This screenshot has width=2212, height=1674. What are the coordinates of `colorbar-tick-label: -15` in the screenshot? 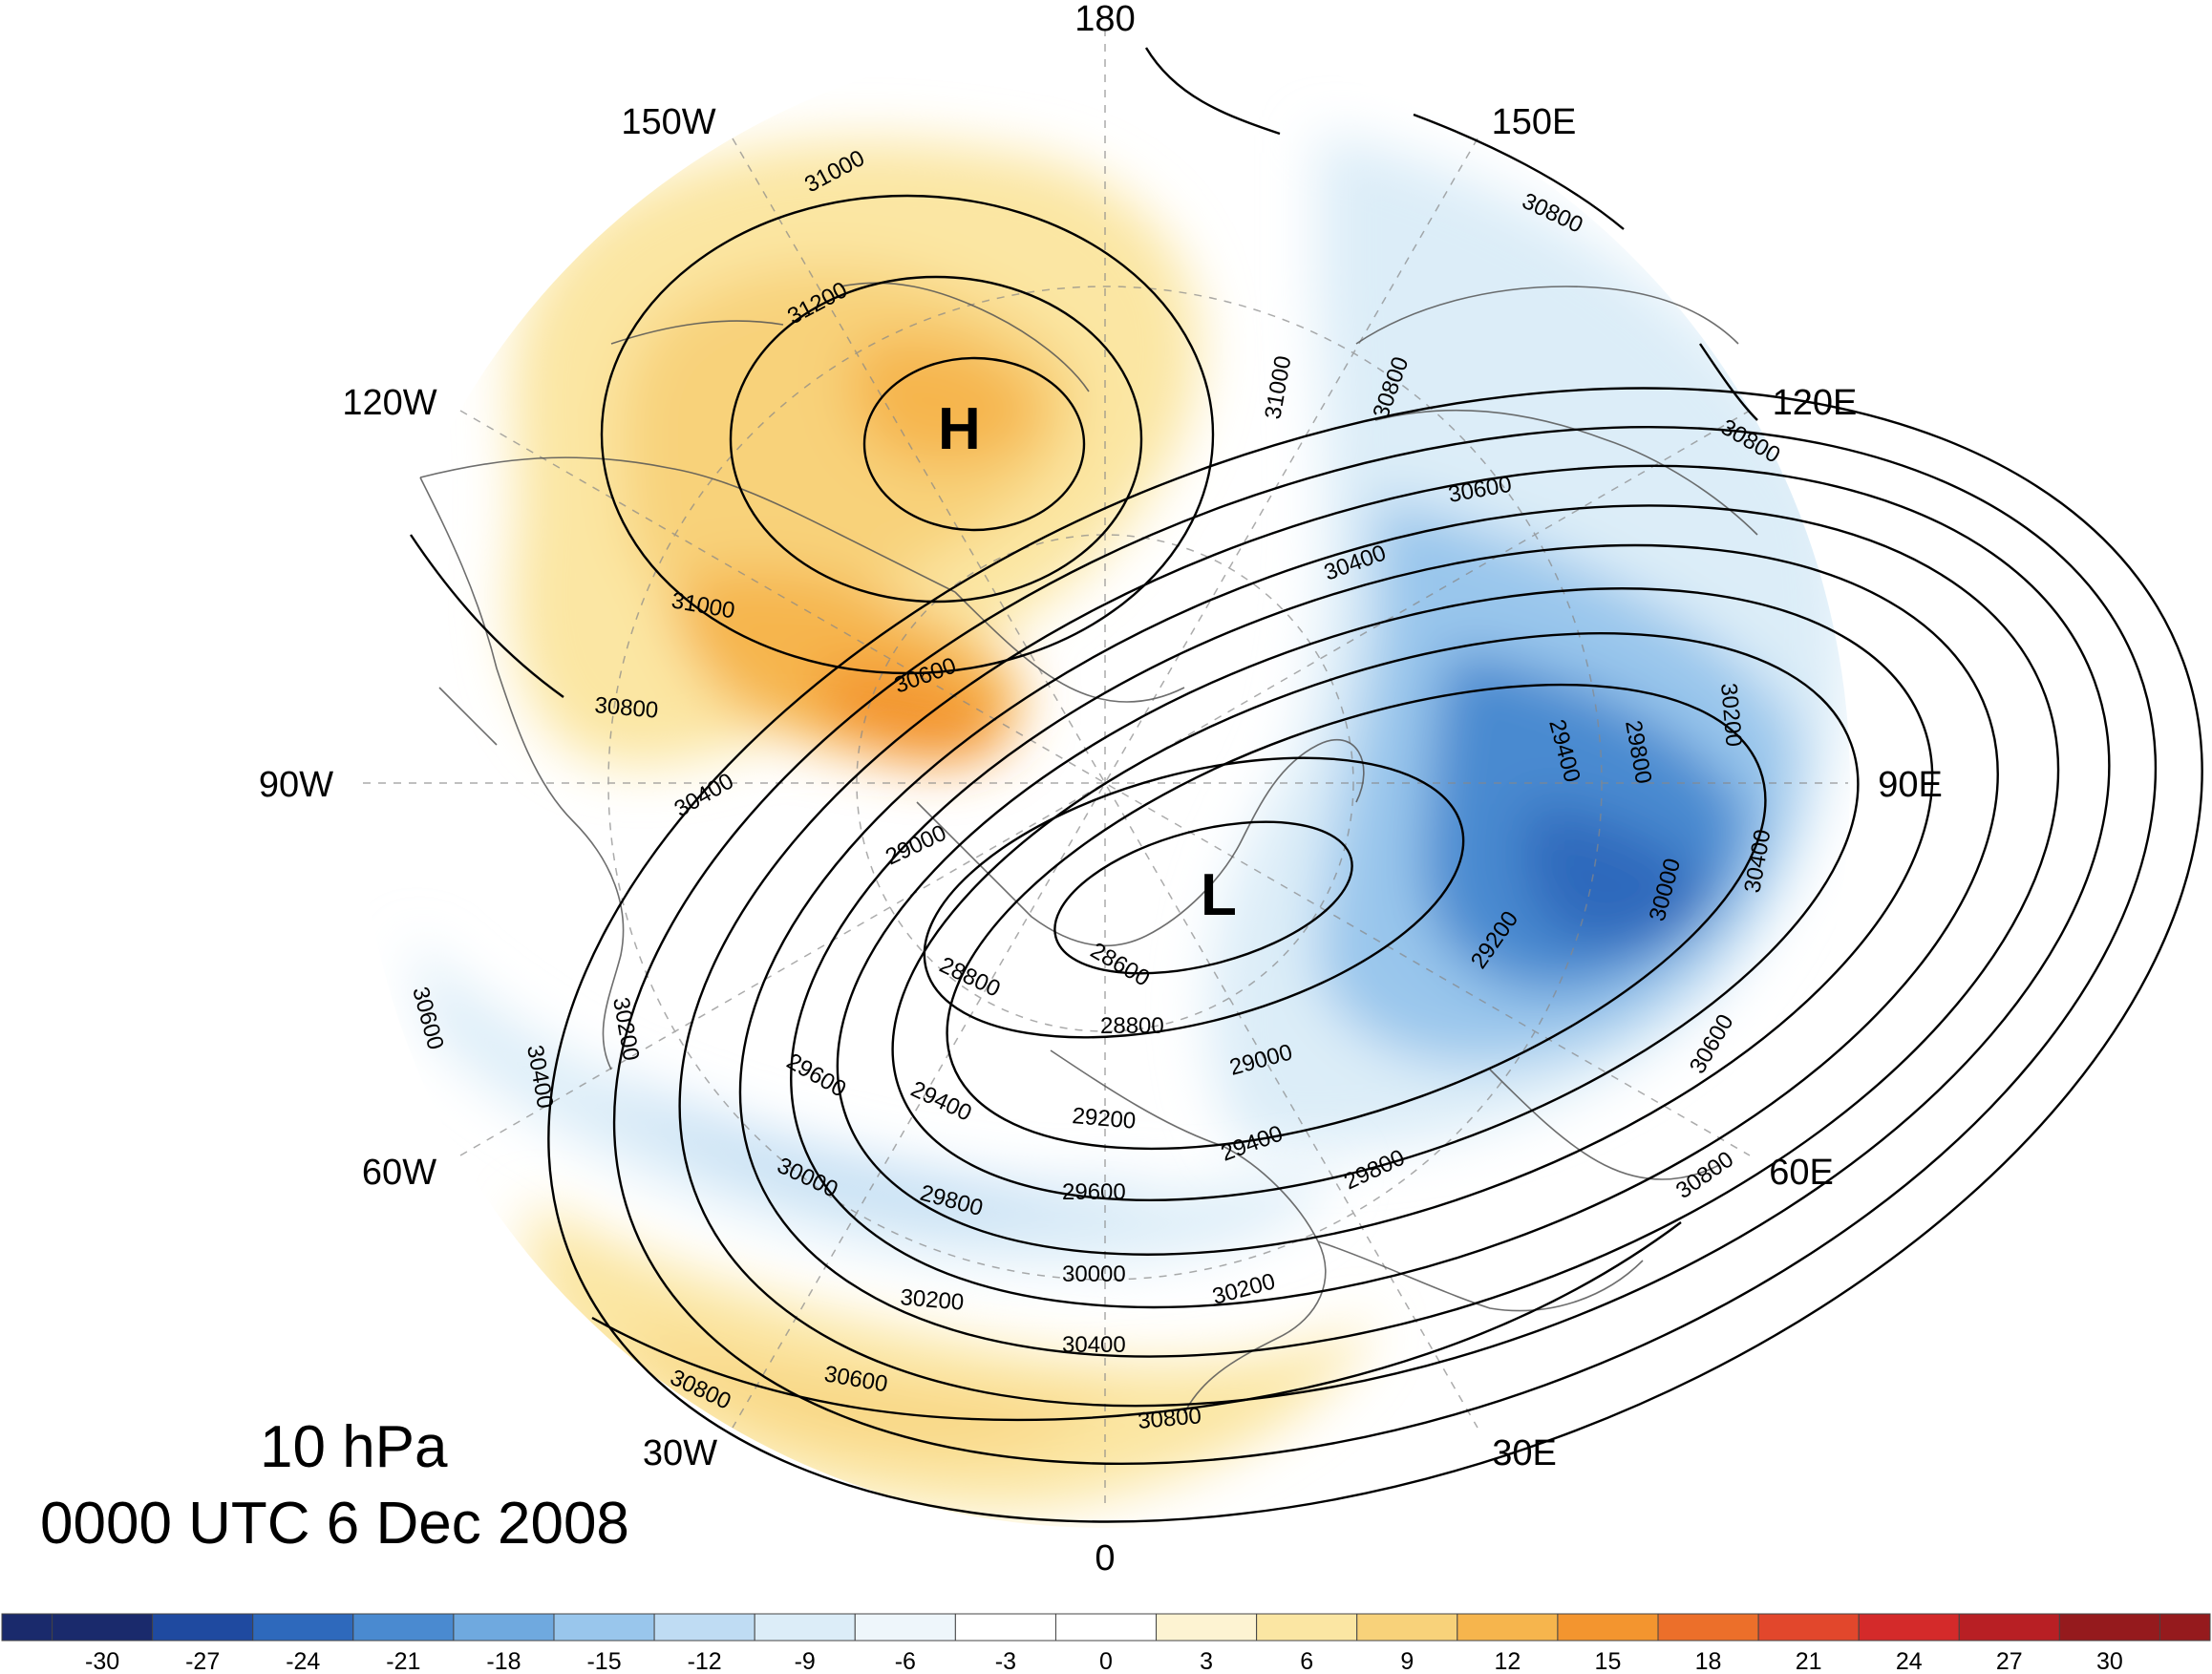 It's located at (603, 1661).